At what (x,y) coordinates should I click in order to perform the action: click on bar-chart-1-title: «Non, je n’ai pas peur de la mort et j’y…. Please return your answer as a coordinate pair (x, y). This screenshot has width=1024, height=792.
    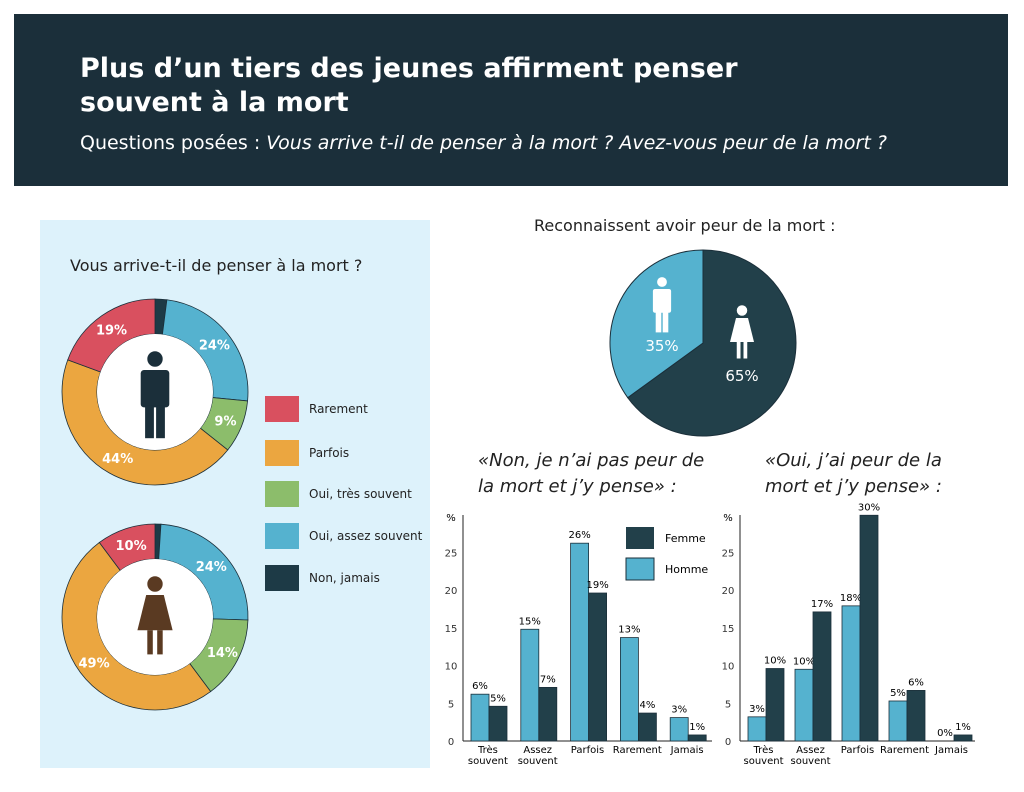
    Looking at the image, I should click on (591, 473).